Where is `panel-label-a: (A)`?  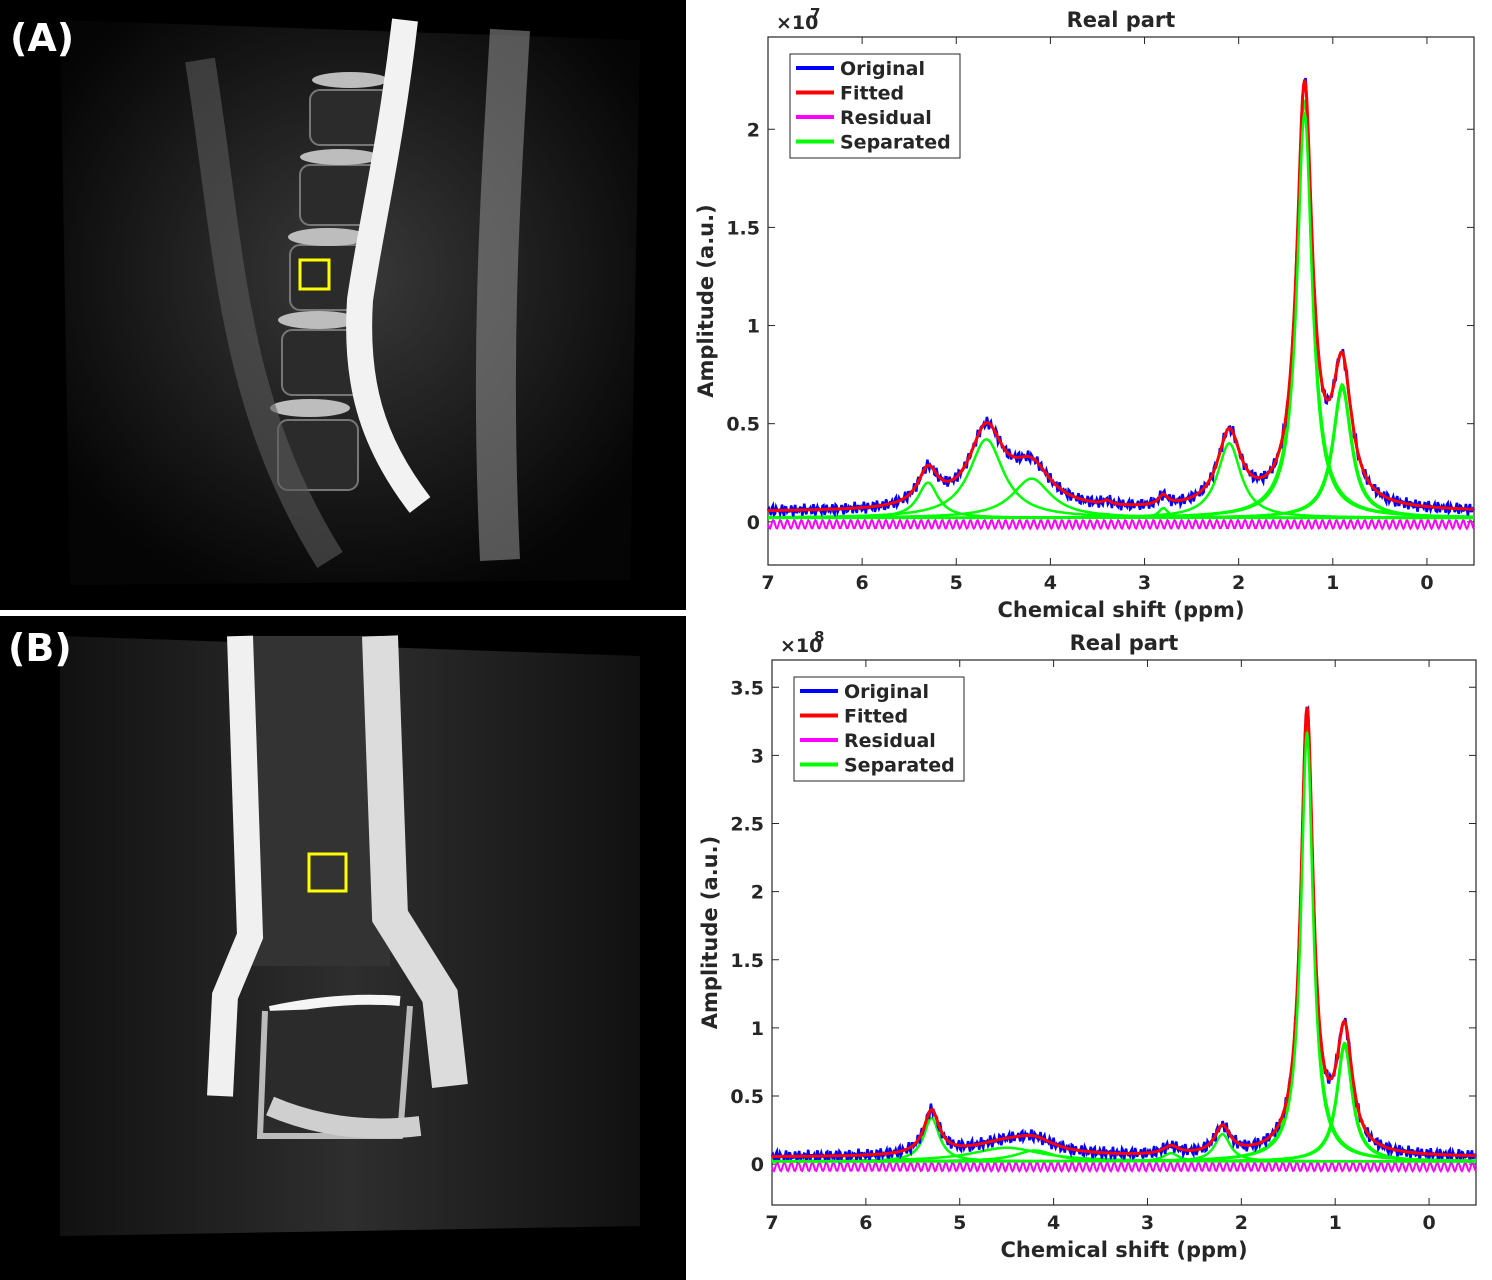
panel-label-a: (A) is located at coordinates (42, 38).